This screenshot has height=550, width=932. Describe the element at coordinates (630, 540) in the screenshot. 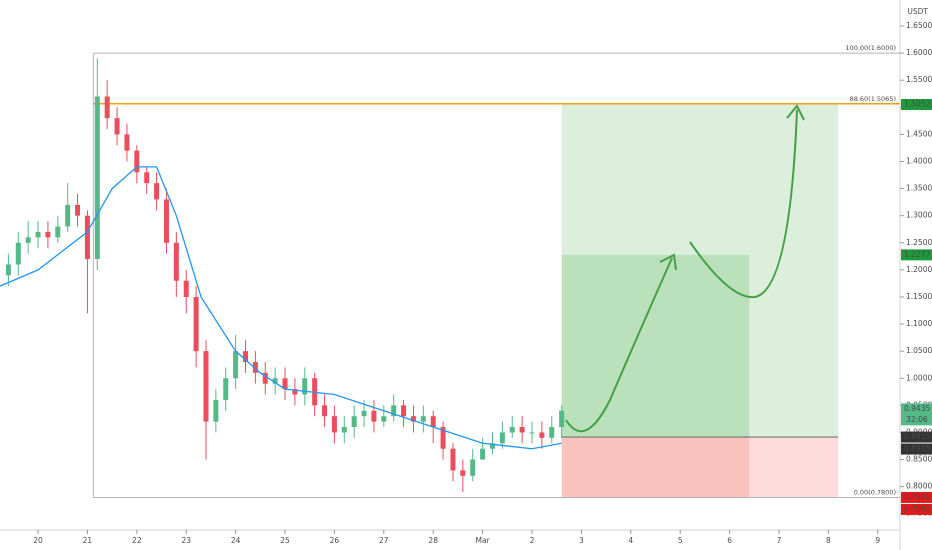

I see `x-tick-label: 4` at that location.